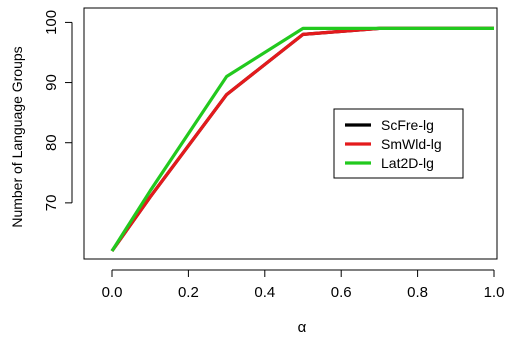 The image size is (507, 343). What do you see at coordinates (417, 292) in the screenshot?
I see `x-tick-label: 0.8` at bounding box center [417, 292].